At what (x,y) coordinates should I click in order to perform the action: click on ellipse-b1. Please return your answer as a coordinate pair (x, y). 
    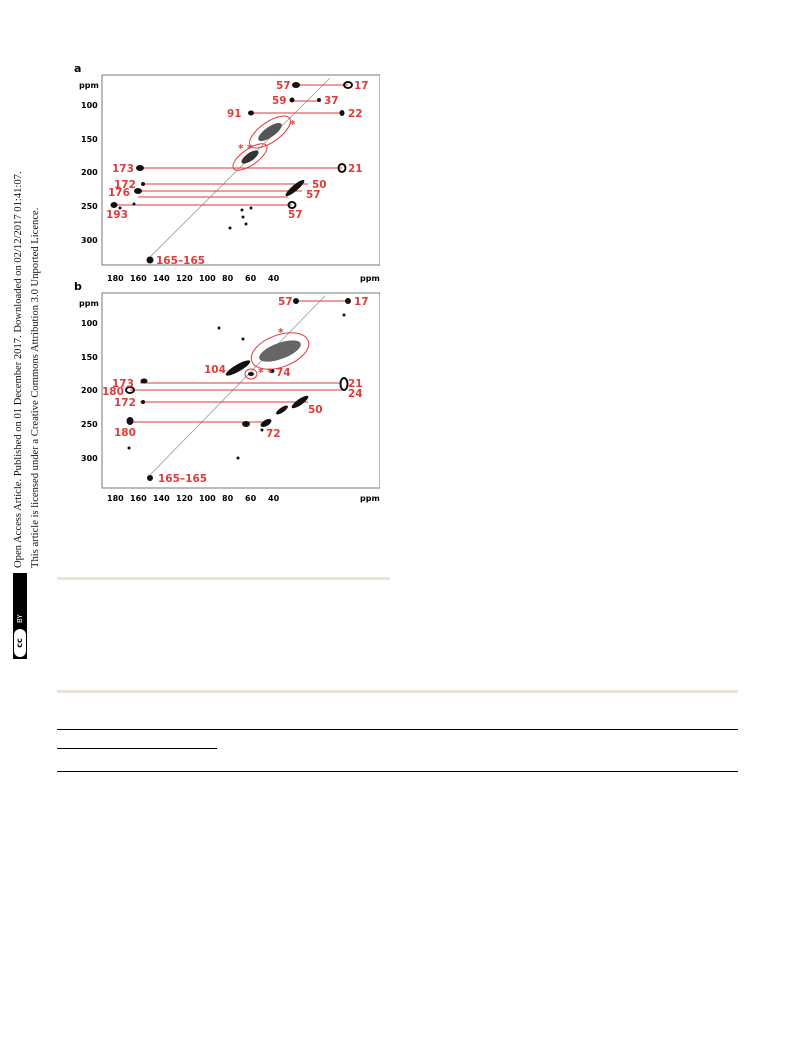
    Looking at the image, I should click on (280, 351).